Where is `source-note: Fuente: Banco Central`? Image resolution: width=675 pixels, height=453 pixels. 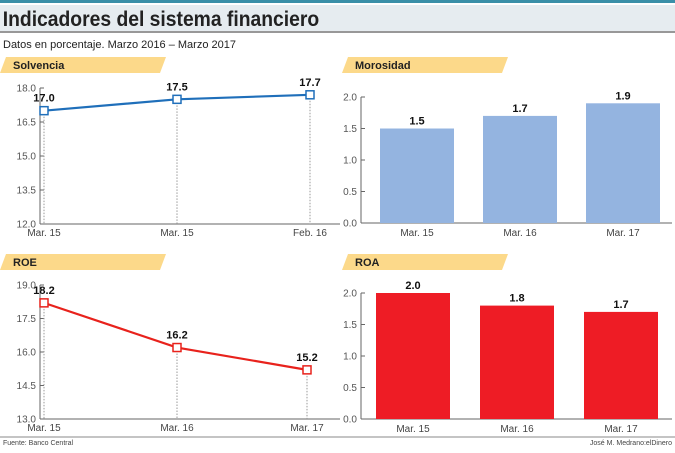
source-note: Fuente: Banco Central is located at coordinates (38, 443).